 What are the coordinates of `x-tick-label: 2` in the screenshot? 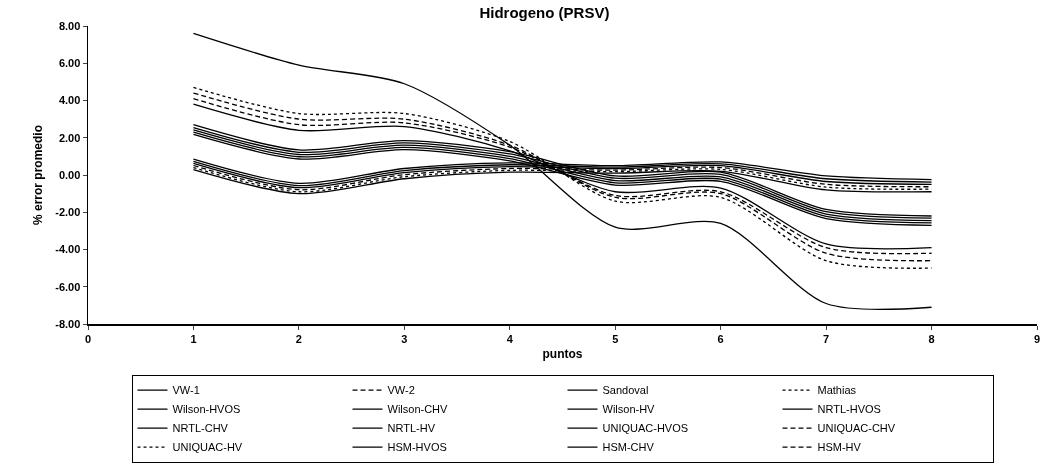 It's located at (298, 338).